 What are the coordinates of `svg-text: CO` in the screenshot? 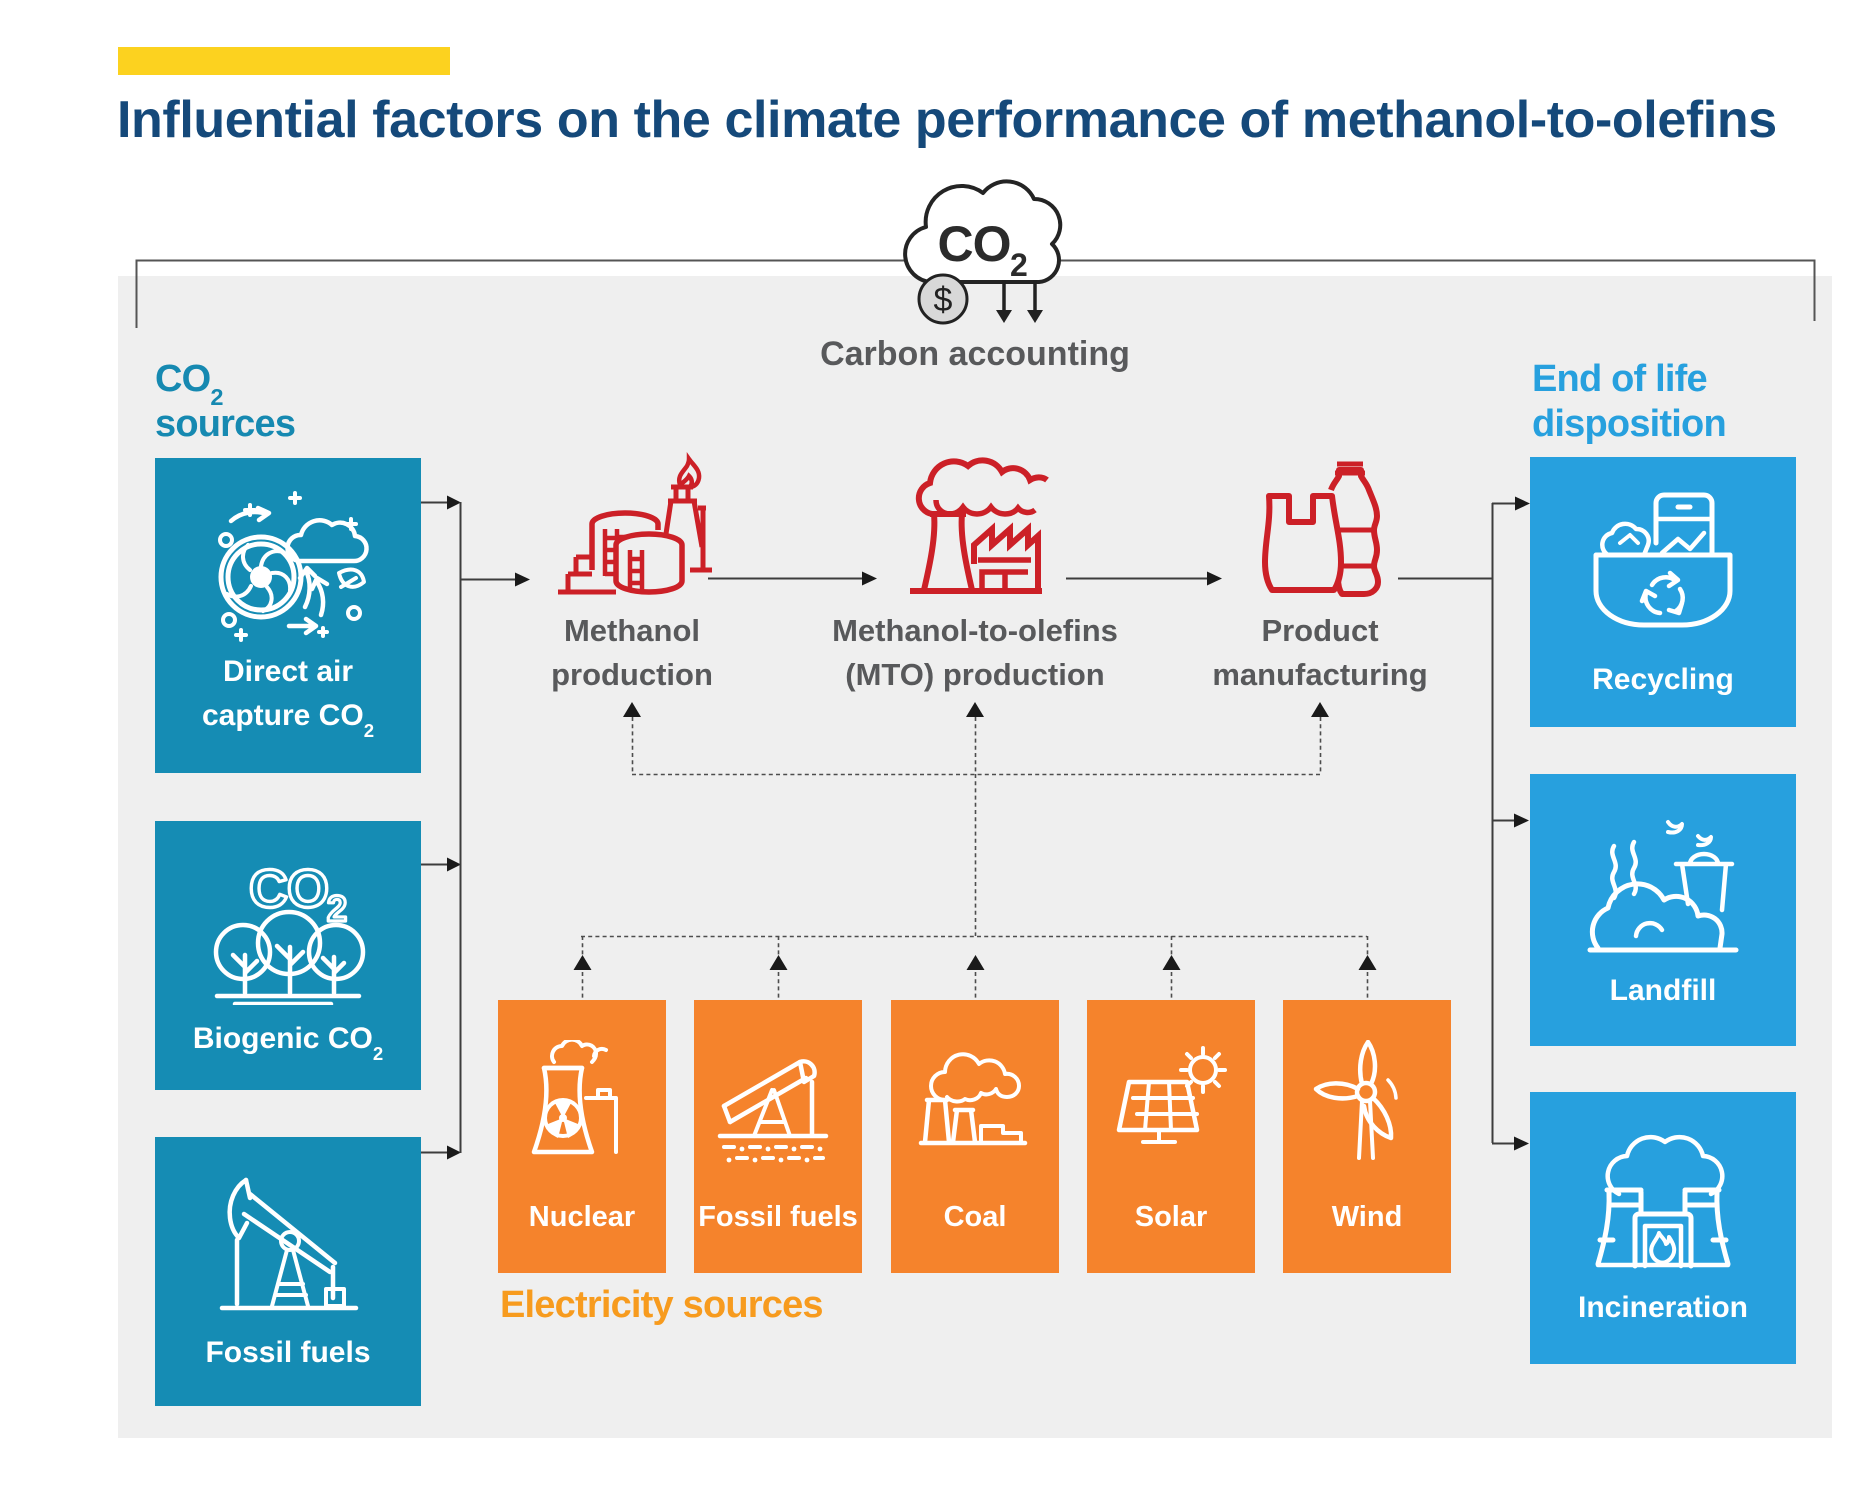 It's located at (974, 244).